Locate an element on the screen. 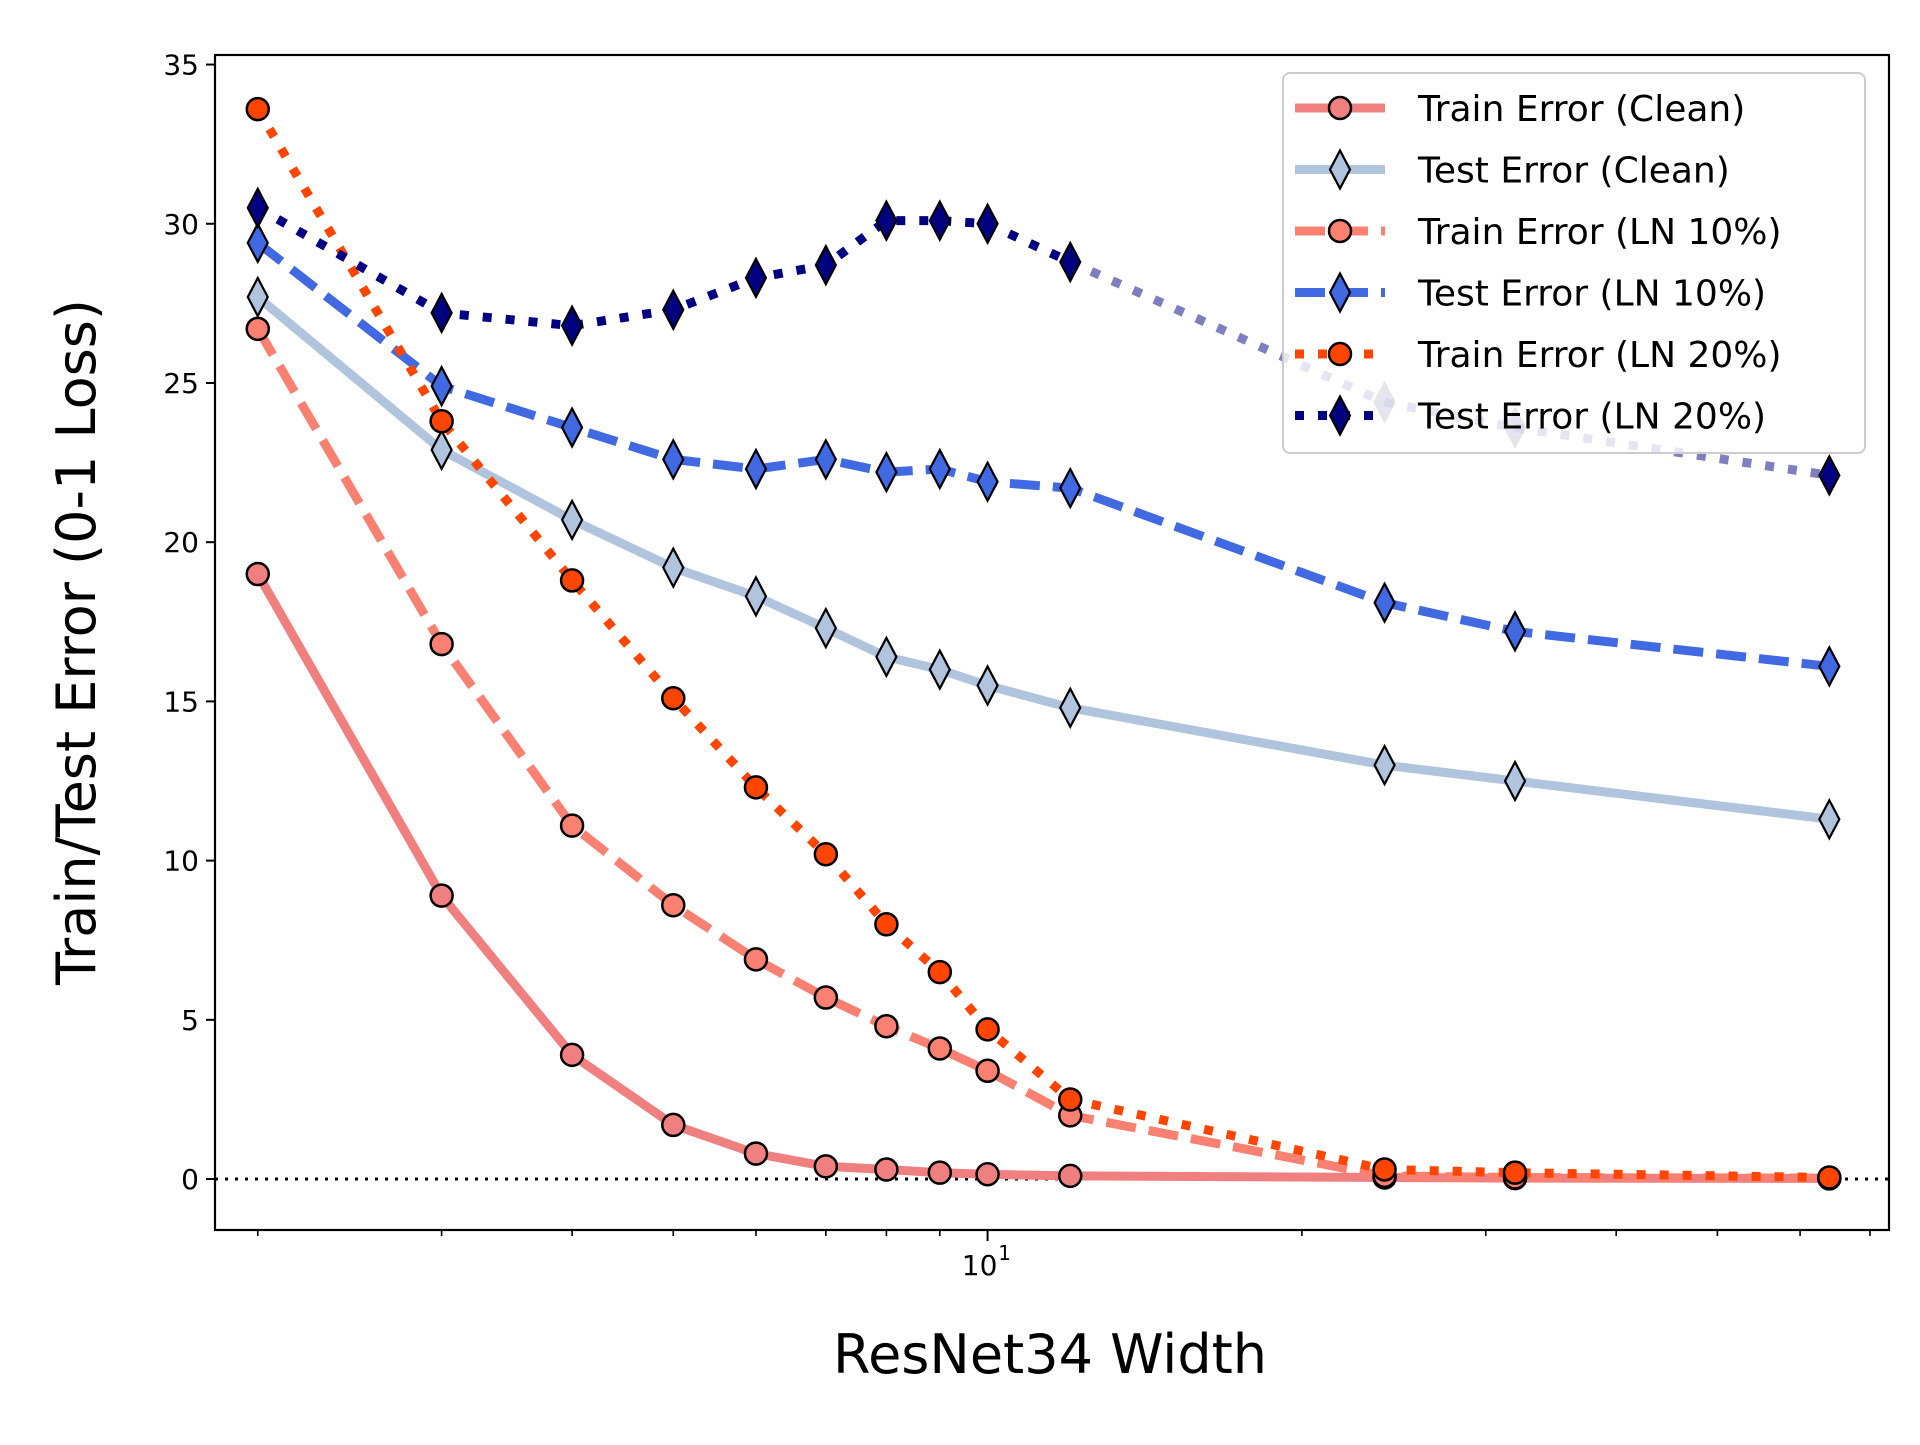 The height and width of the screenshot is (1445, 1920). y-tick-label-30: 30 is located at coordinates (181, 224).